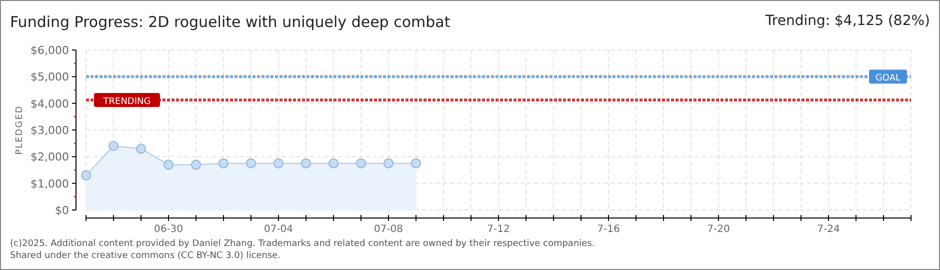 The image size is (940, 270). What do you see at coordinates (302, 244) in the screenshot?
I see `text: (c)2025. Additional content provided by Daniel Zhang. Trademarks and related content are owned by their respective companies.` at bounding box center [302, 244].